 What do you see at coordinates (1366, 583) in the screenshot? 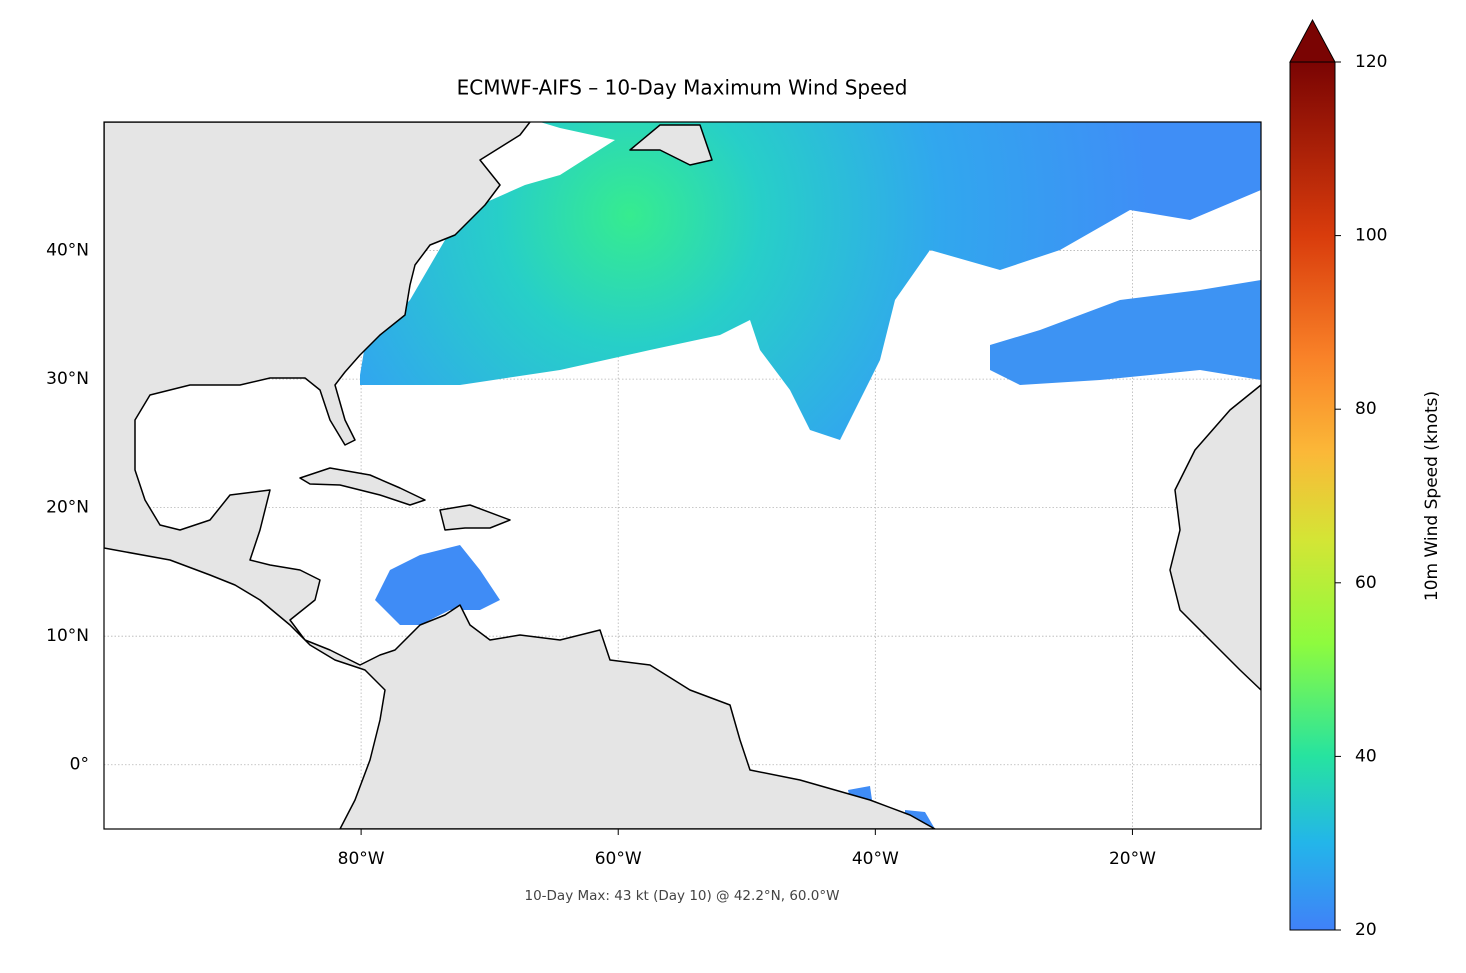
I see `colorbar-tick-label: 60` at bounding box center [1366, 583].